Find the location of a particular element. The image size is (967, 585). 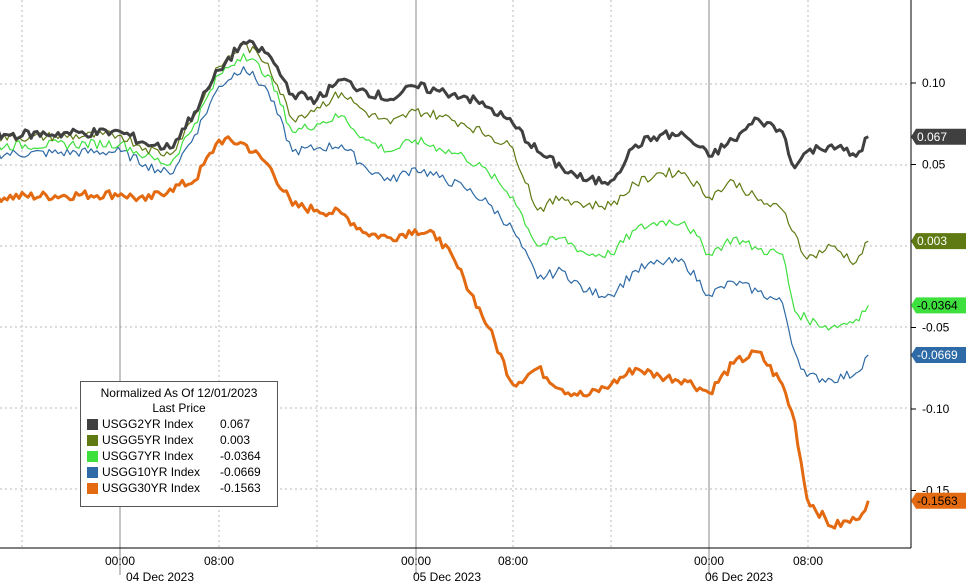

legend-series-name: USGG10YR Index is located at coordinates (151, 472).